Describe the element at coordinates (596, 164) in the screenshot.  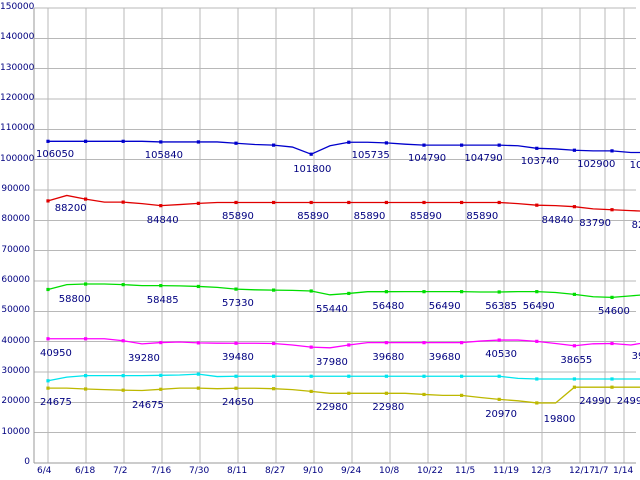
I see `data-point-label: 102900` at that location.